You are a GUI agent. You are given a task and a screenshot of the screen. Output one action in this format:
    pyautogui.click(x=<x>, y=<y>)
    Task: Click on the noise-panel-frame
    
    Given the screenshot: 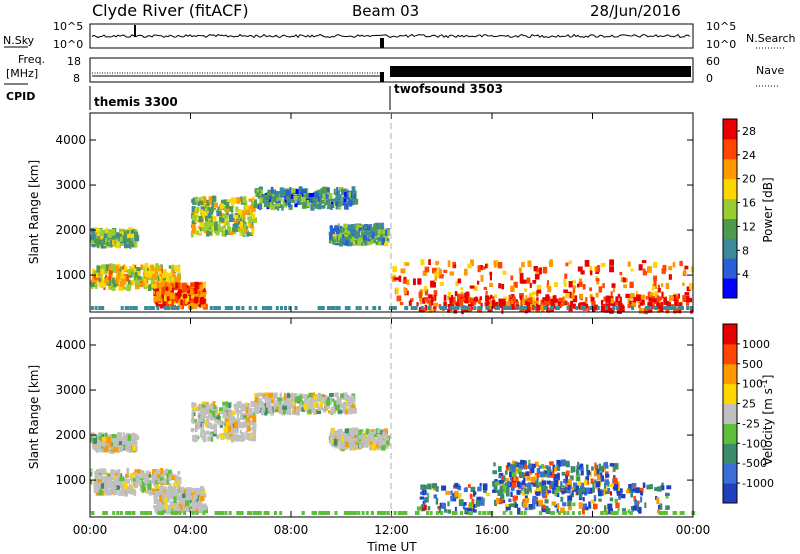 What is the action you would take?
    pyautogui.click(x=391, y=36)
    